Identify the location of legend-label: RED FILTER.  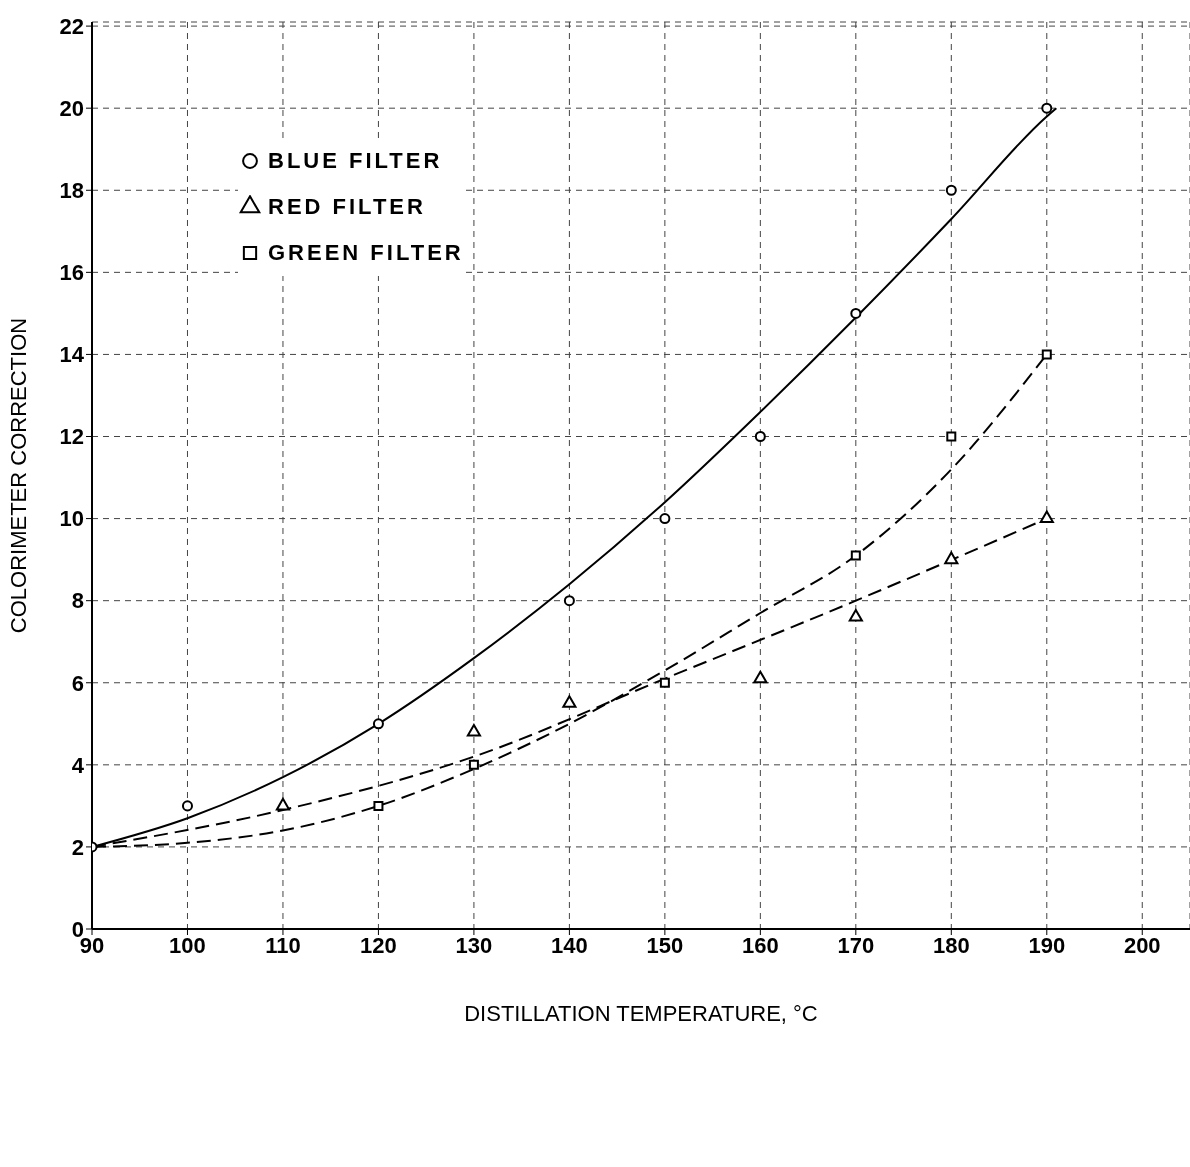
(347, 207).